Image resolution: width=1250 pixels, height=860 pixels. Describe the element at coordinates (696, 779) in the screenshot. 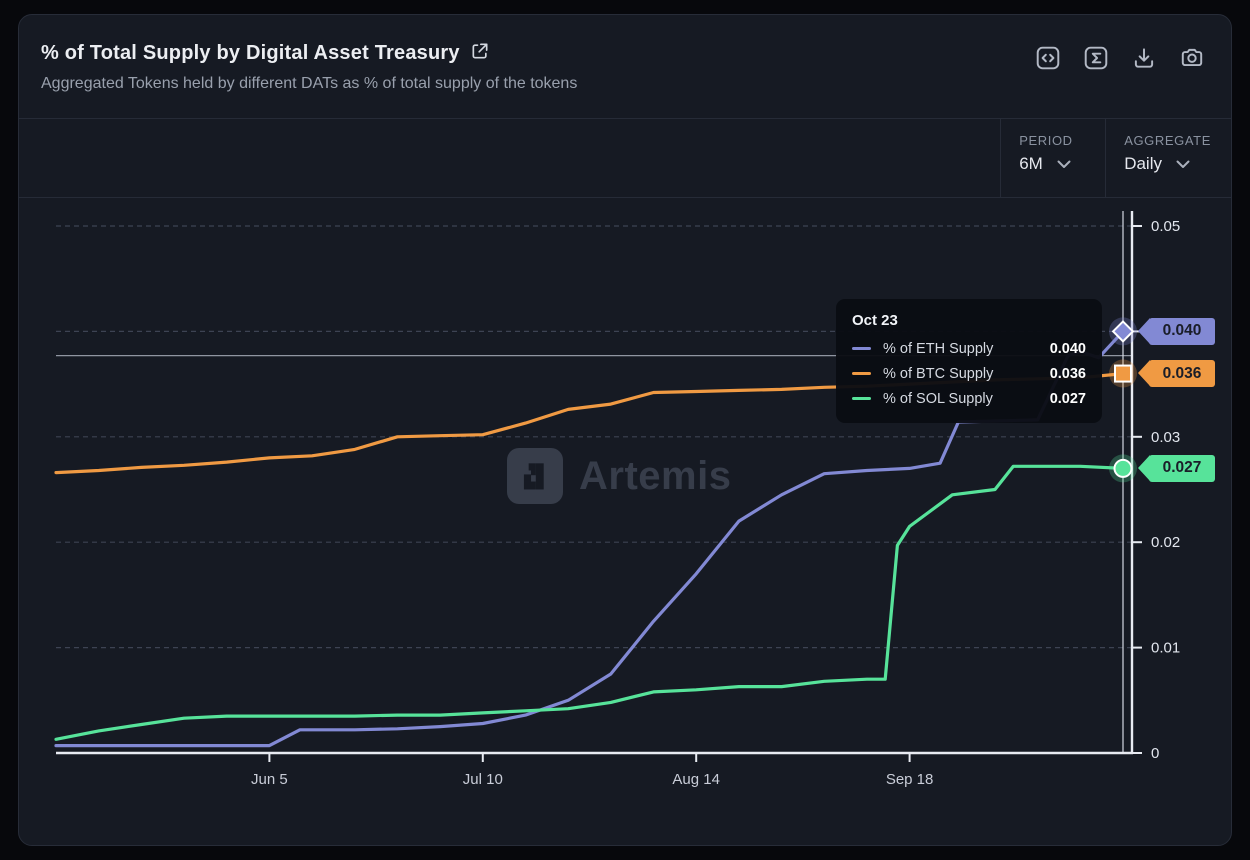

I see `x-tick-label: Aug 14` at that location.